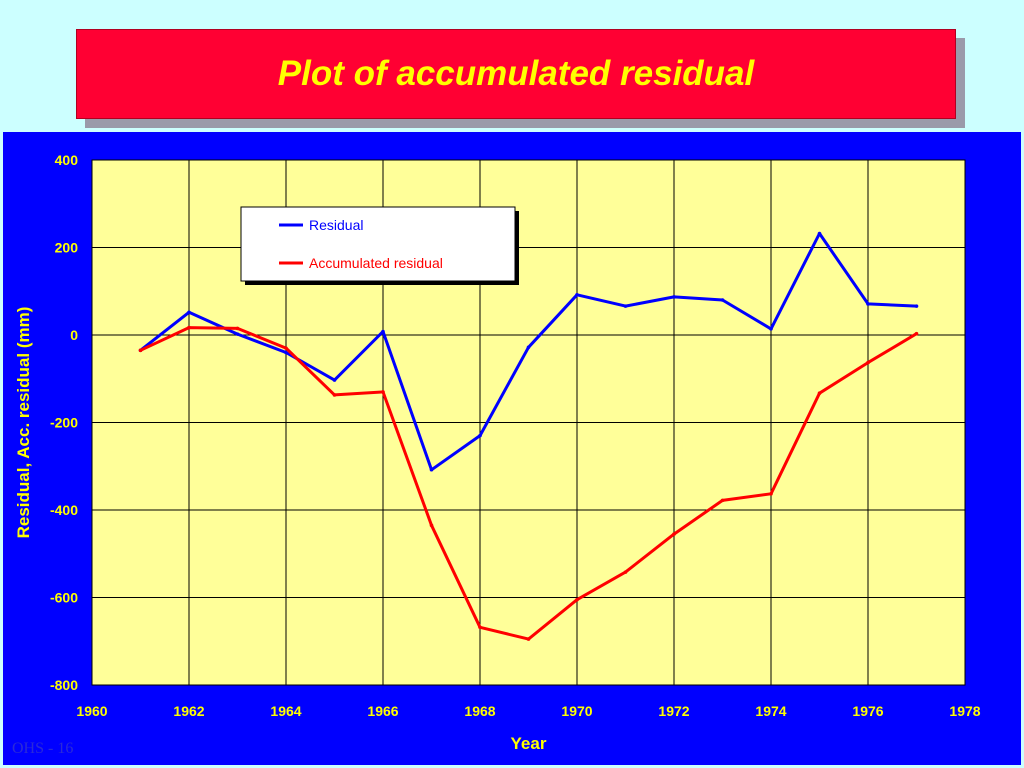  I want to click on y-tick-label: -800, so click(64, 685).